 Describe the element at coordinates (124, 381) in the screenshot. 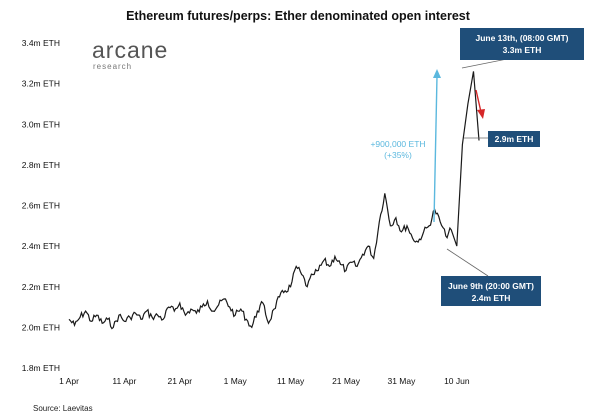

I see `x-tick-label: 11 Apr` at that location.